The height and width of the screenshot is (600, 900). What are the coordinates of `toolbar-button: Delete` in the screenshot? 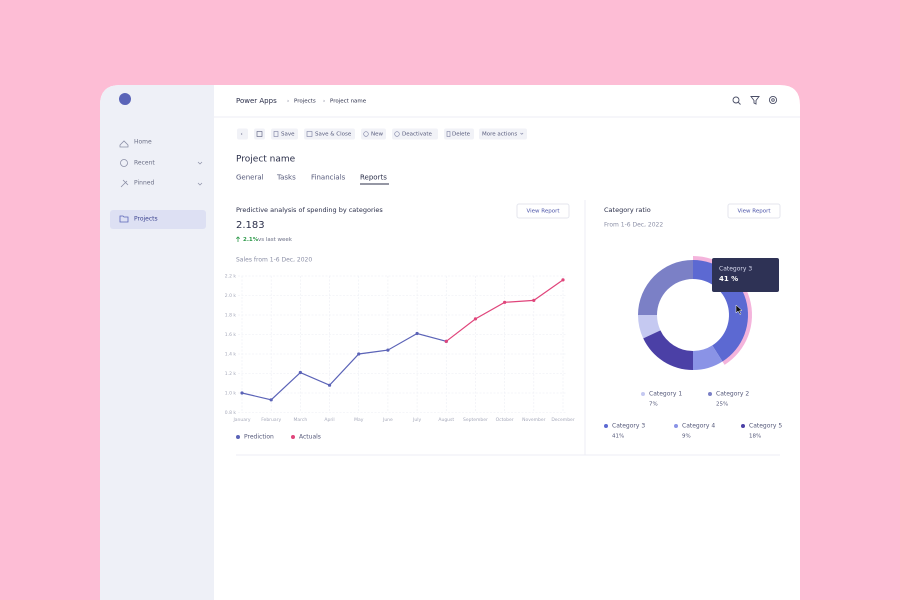 It's located at (461, 135).